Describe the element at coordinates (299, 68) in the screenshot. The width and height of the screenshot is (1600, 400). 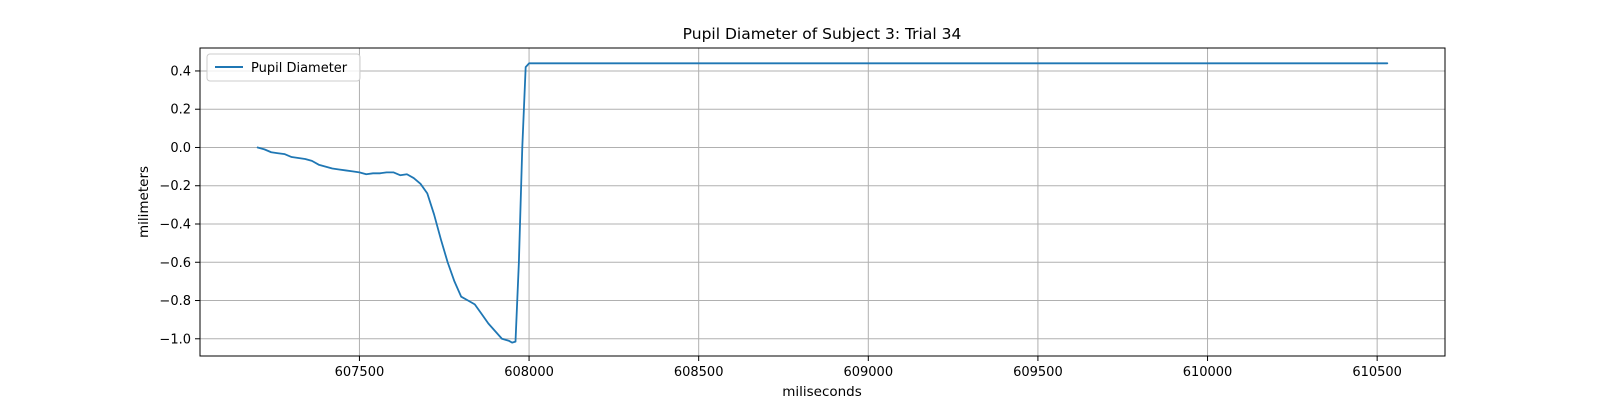
I see `legend-label: Pupil Diameter` at that location.